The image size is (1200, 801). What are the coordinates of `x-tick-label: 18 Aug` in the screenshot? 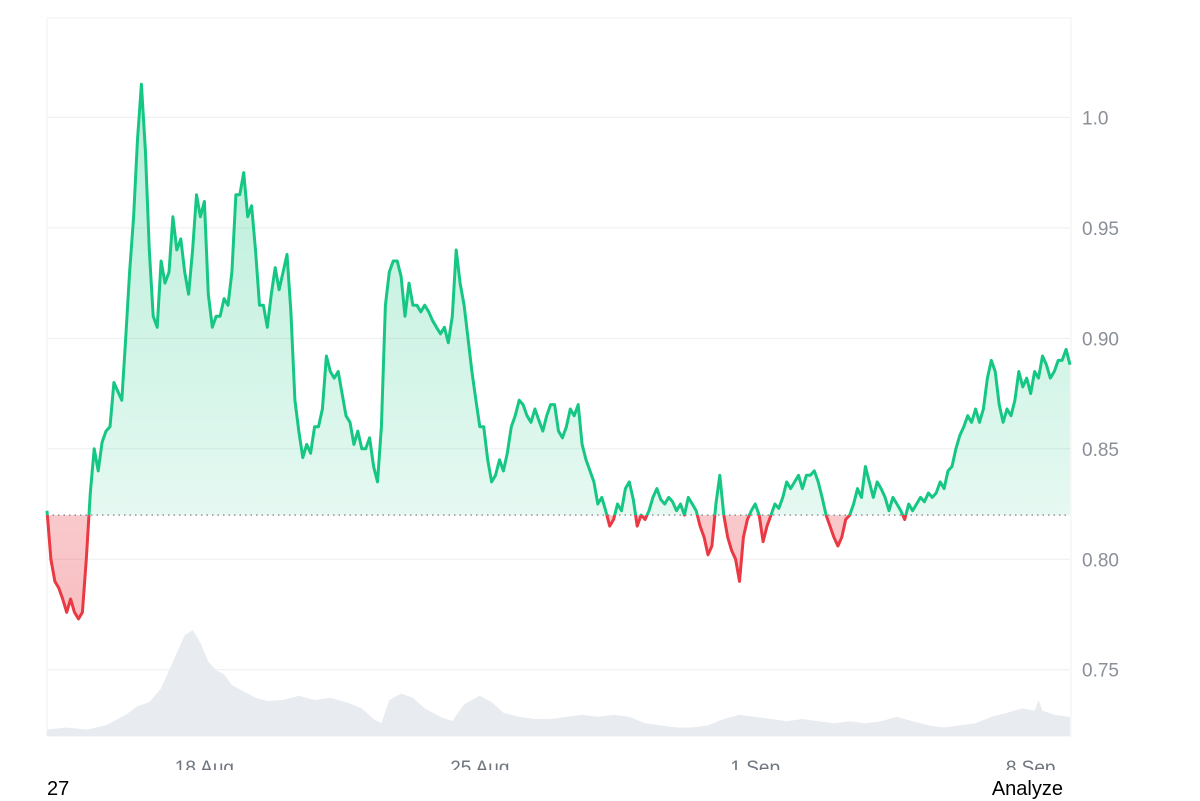 It's located at (204, 764).